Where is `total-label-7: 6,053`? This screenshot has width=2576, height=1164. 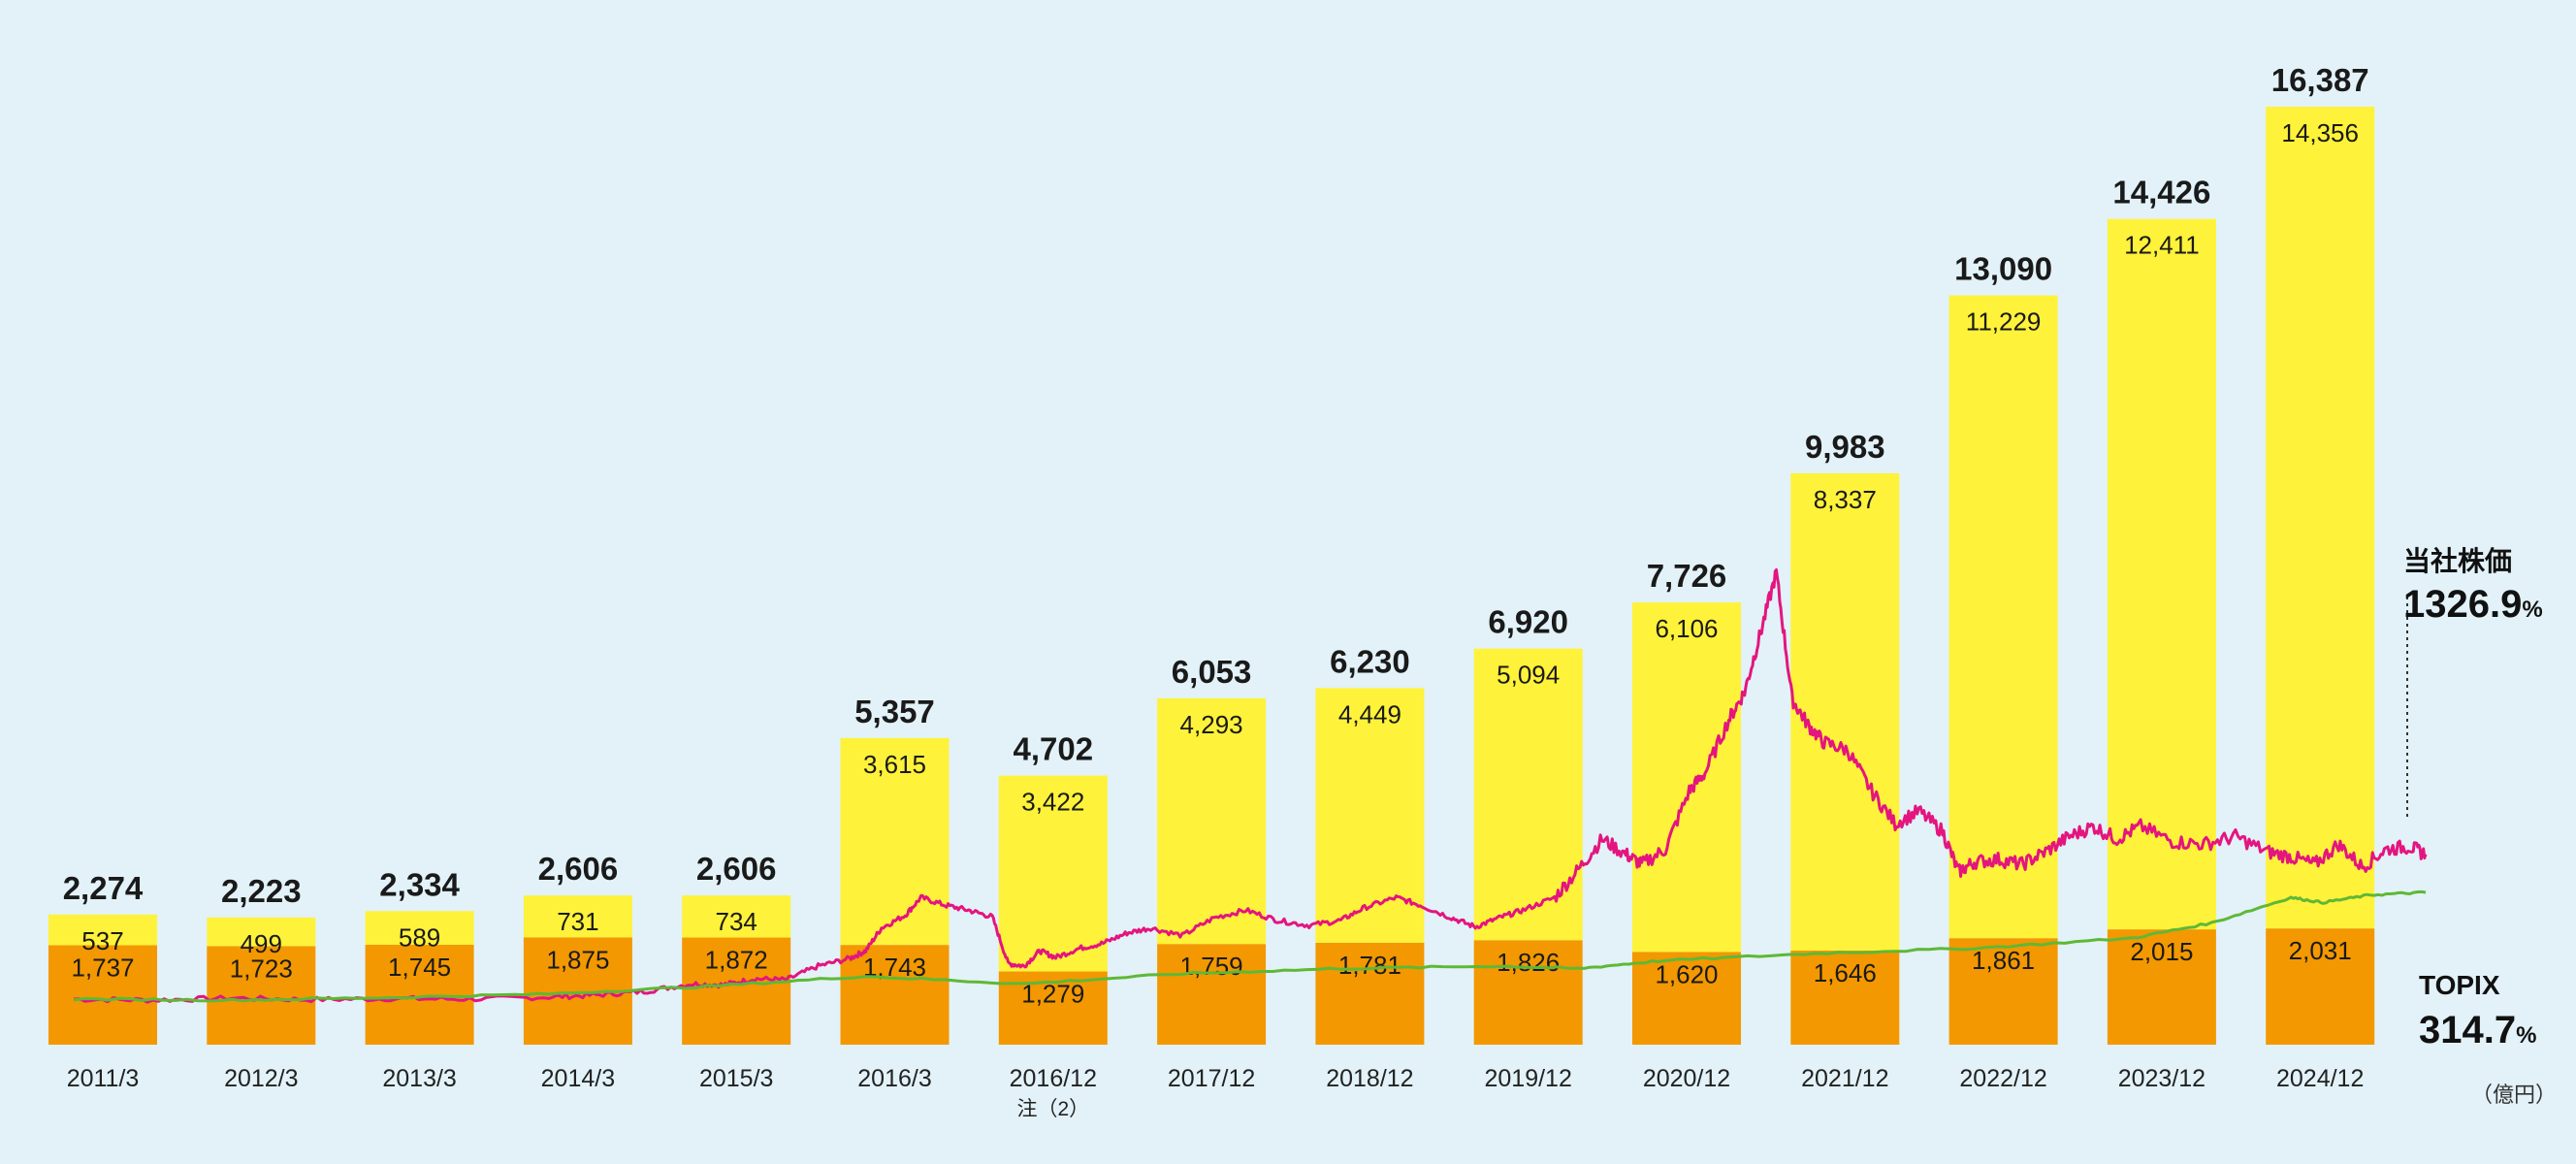 total-label-7: 6,053 is located at coordinates (1212, 672).